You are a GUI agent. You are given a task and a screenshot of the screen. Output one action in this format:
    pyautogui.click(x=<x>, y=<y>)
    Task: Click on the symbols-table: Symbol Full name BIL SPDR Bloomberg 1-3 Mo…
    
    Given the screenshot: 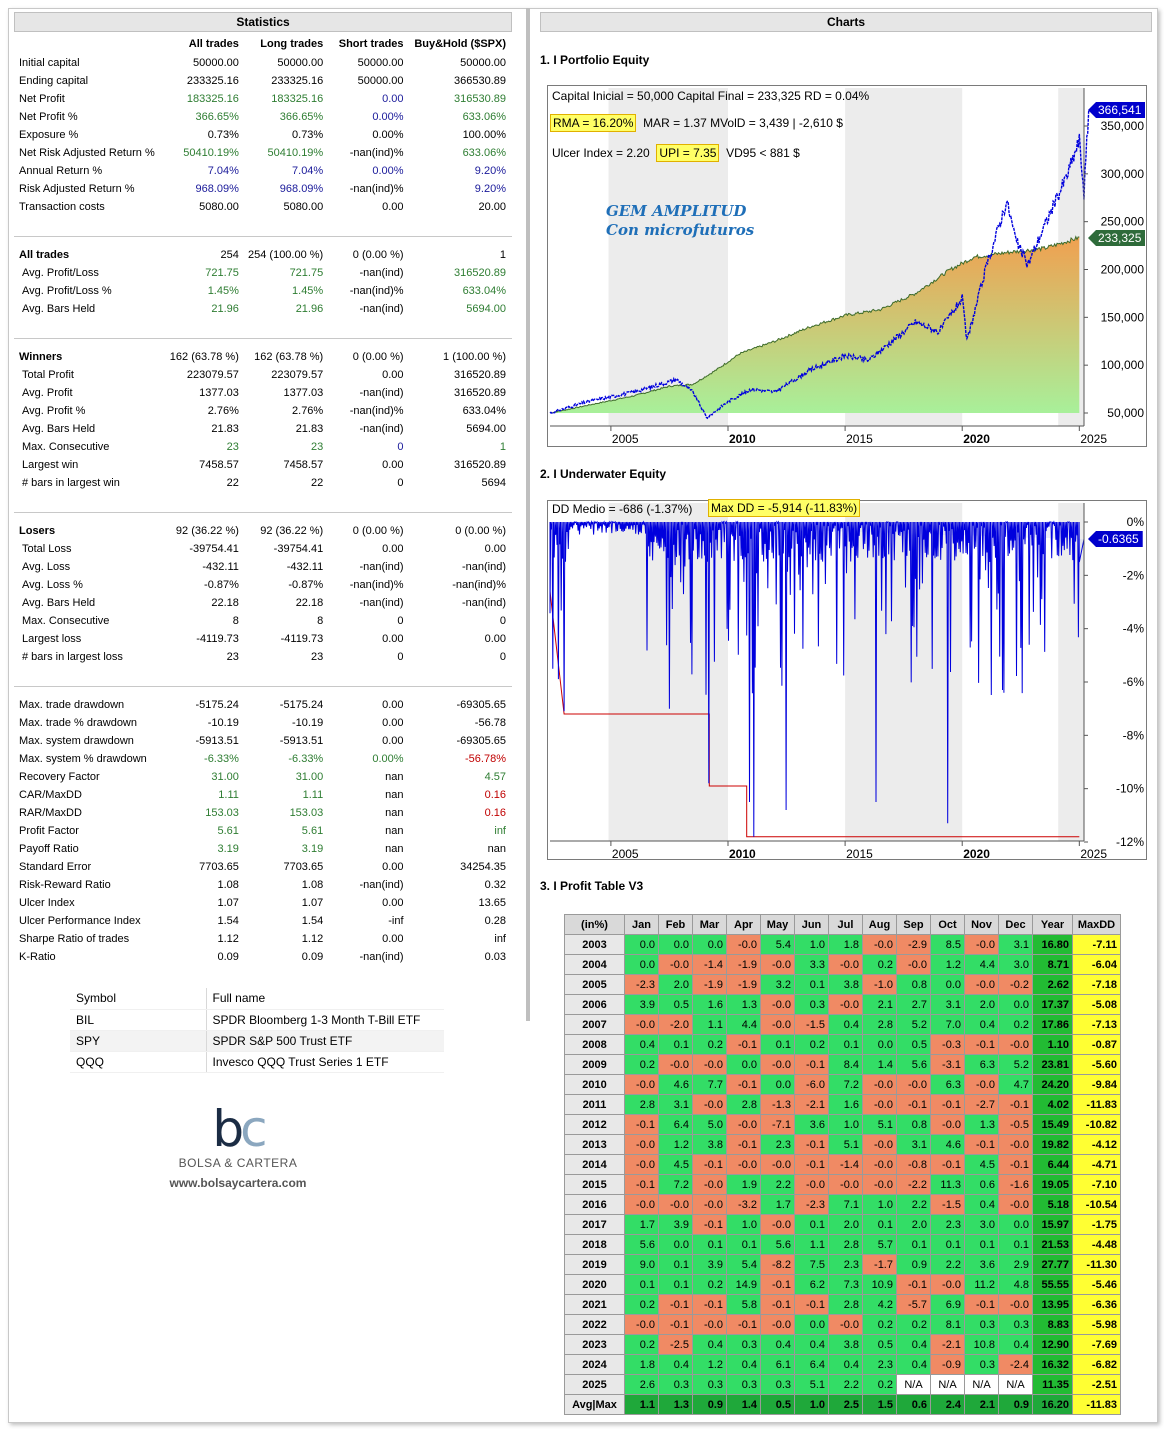 What is the action you would take?
    pyautogui.click(x=257, y=1030)
    